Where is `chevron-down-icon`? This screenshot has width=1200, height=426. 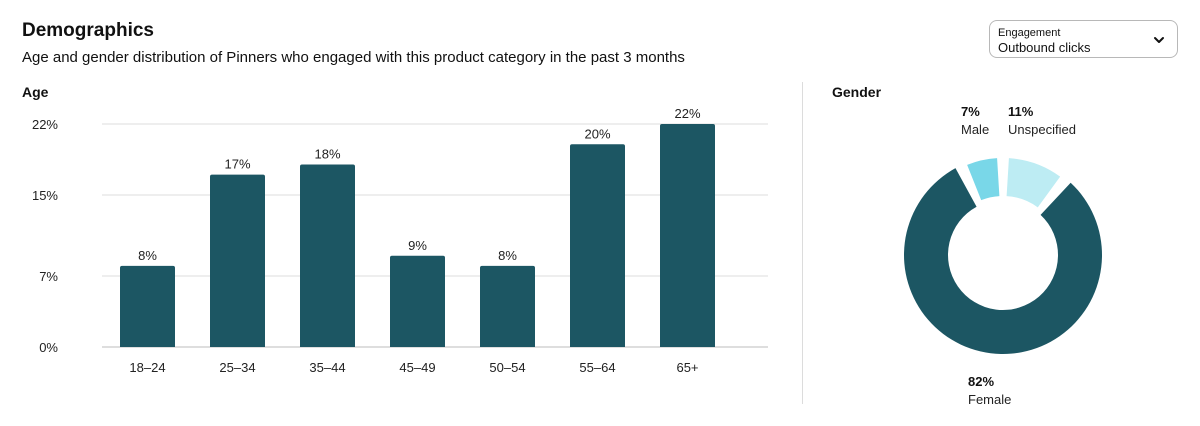
chevron-down-icon is located at coordinates (1159, 40).